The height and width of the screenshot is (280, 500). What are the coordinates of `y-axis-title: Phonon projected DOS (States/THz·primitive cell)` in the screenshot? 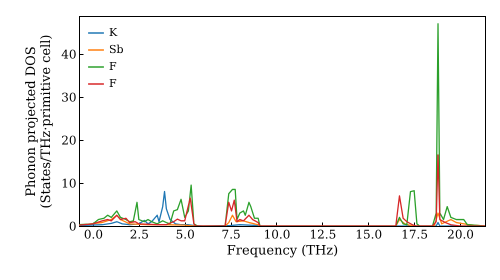 It's located at (39, 121).